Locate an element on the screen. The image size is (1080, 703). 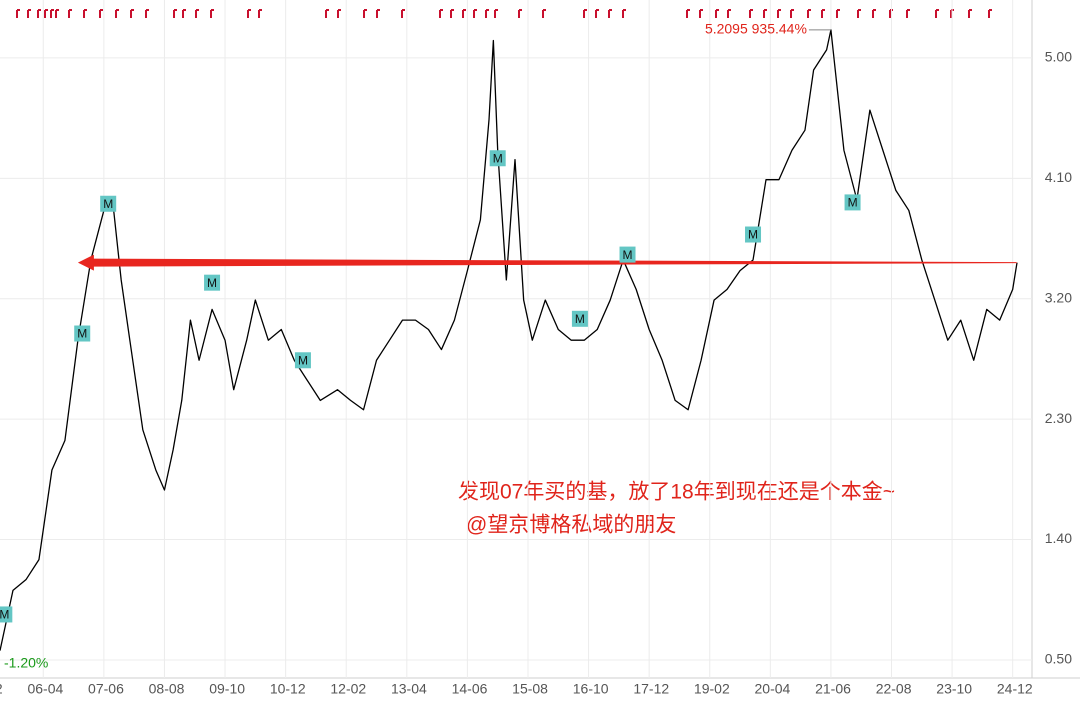
x-tick-label: 14-06 is located at coordinates (470, 689).